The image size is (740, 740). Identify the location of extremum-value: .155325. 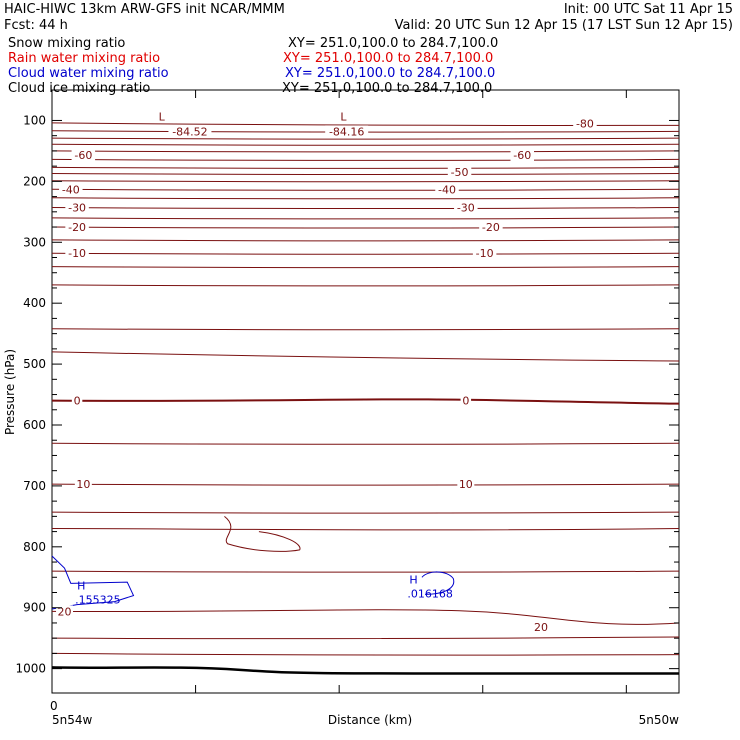
(98, 599).